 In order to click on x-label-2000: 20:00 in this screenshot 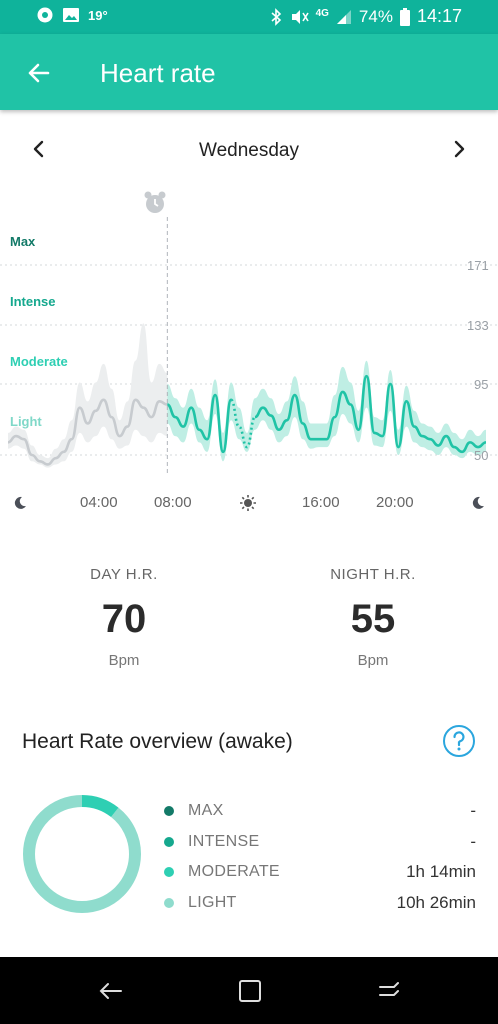, I will do `click(395, 502)`.